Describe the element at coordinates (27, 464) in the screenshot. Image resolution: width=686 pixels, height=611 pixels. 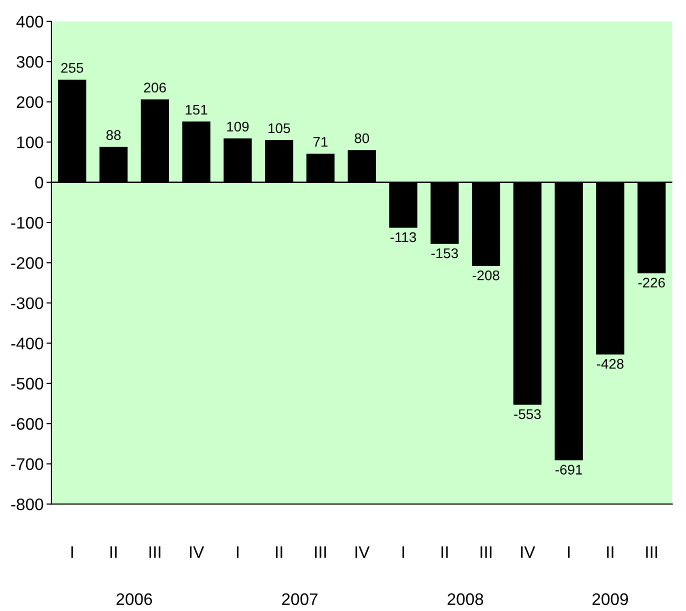
I see `y-tick-label: -700` at that location.